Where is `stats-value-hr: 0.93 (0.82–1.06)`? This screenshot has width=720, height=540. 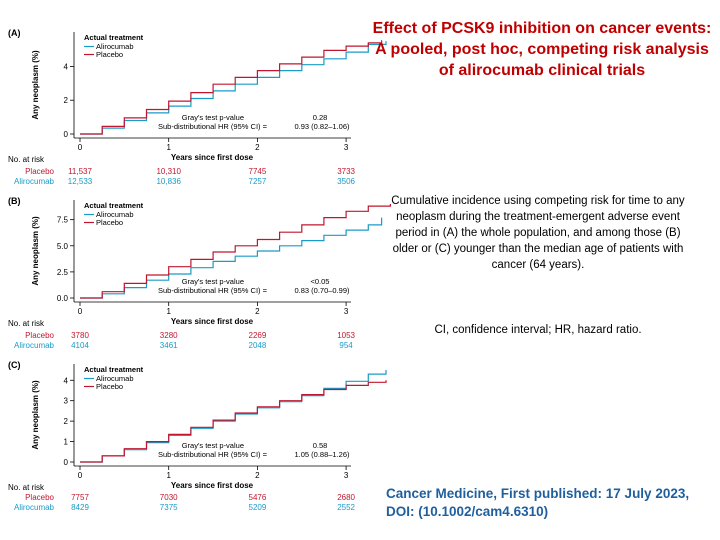
stats-value-hr: 0.93 (0.82–1.06) is located at coordinates (322, 126).